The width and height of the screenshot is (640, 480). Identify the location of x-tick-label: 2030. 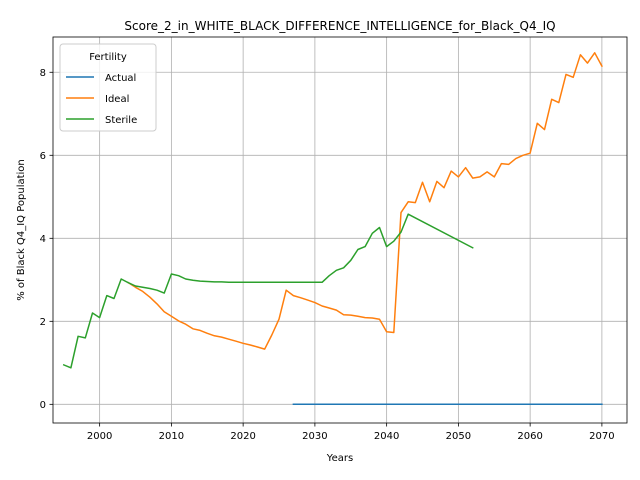
(314, 436).